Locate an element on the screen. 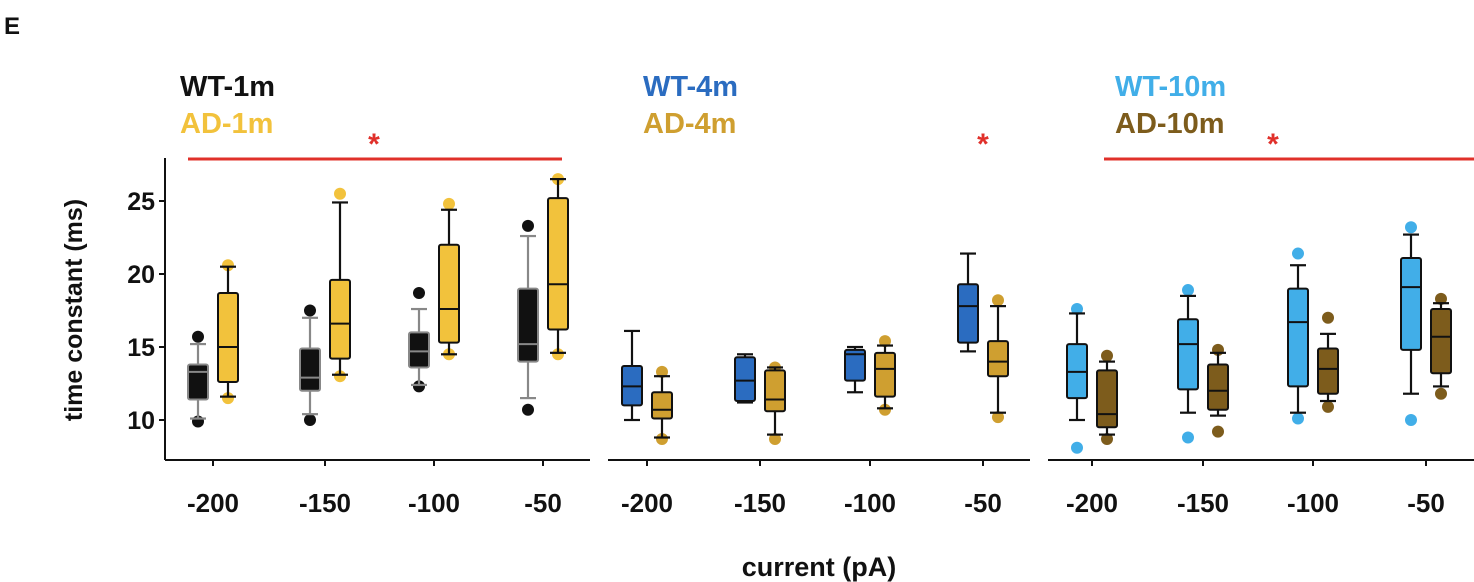 The image size is (1474, 582). legend-entry: WT-1m is located at coordinates (227, 87).